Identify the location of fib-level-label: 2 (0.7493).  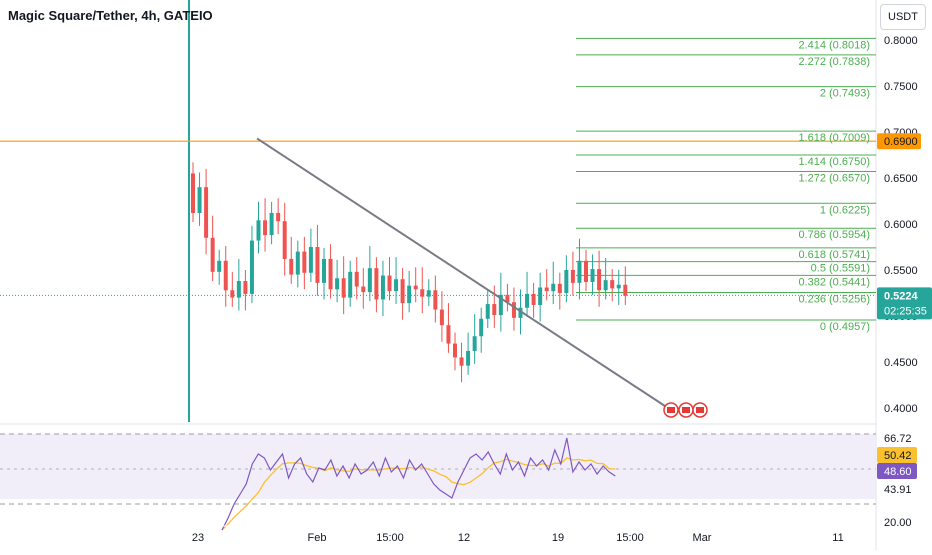
(845, 94).